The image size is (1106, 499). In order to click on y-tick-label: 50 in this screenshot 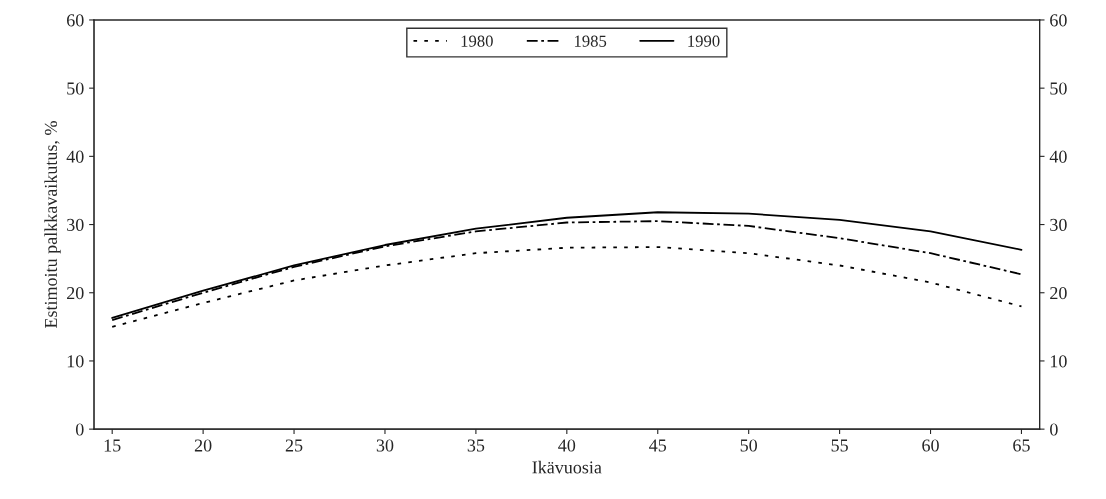, I will do `click(75, 88)`.